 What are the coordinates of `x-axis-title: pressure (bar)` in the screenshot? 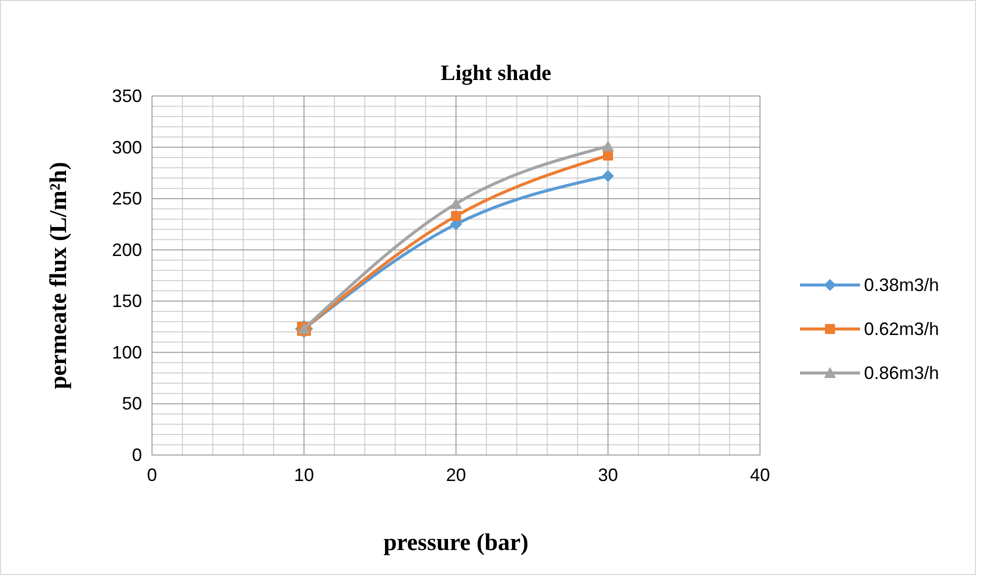 It's located at (456, 543).